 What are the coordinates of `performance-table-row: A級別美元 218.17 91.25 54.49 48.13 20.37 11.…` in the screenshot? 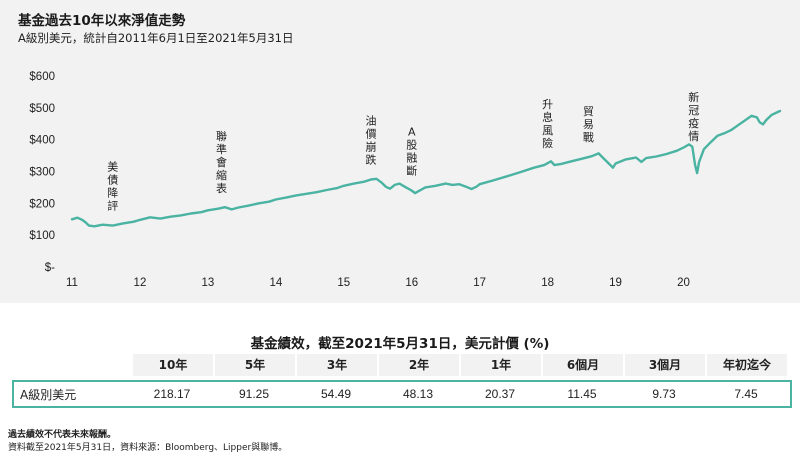 It's located at (402, 394).